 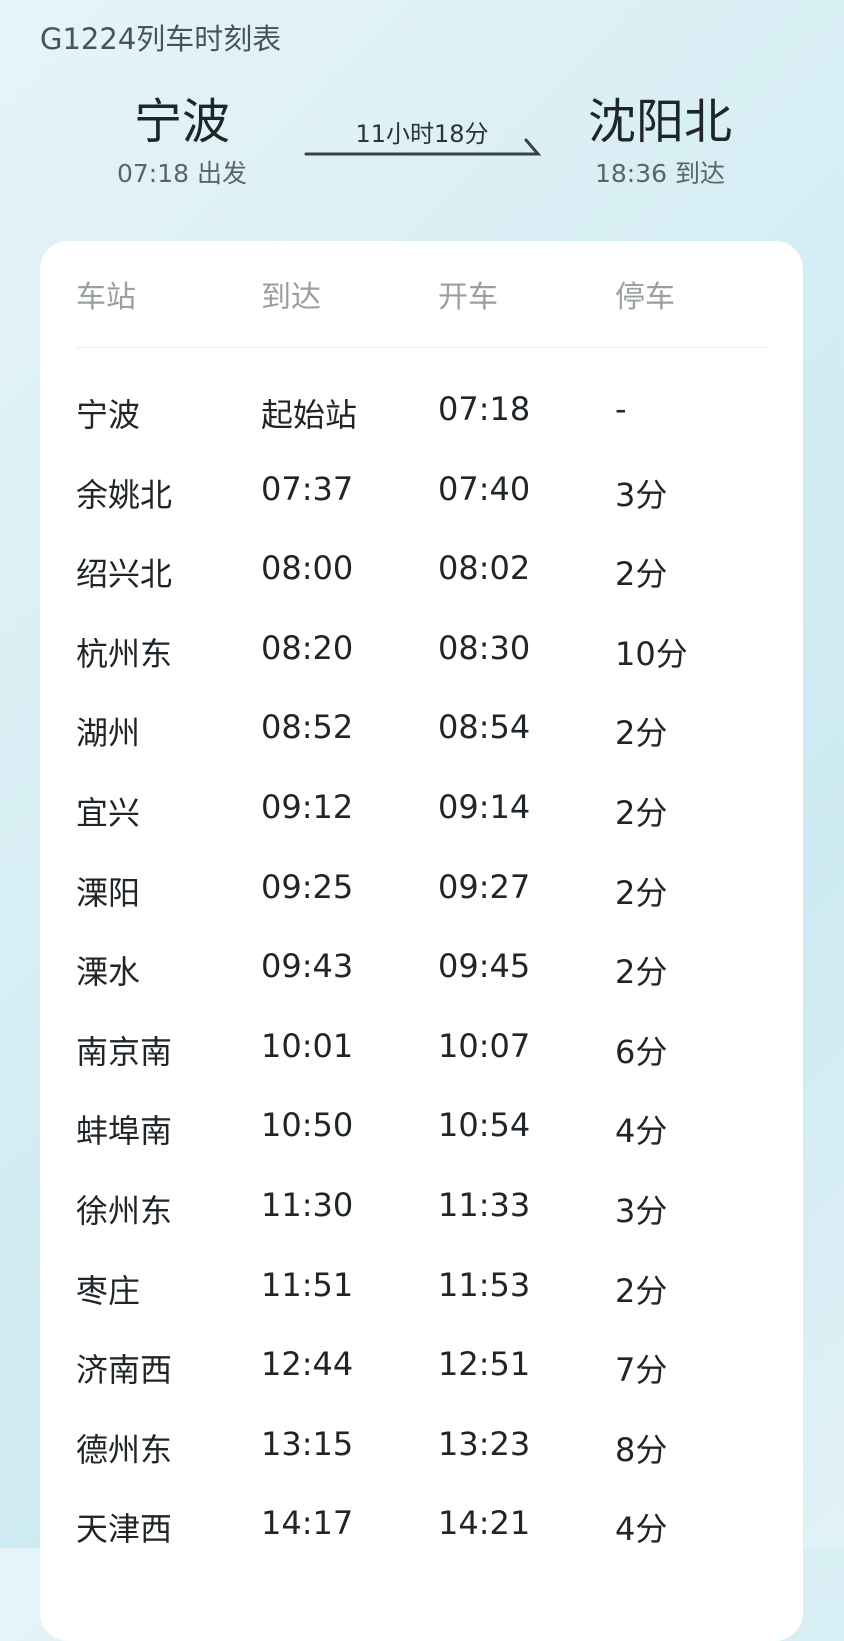 I want to click on cell-departure: 09:27, so click(x=484, y=886).